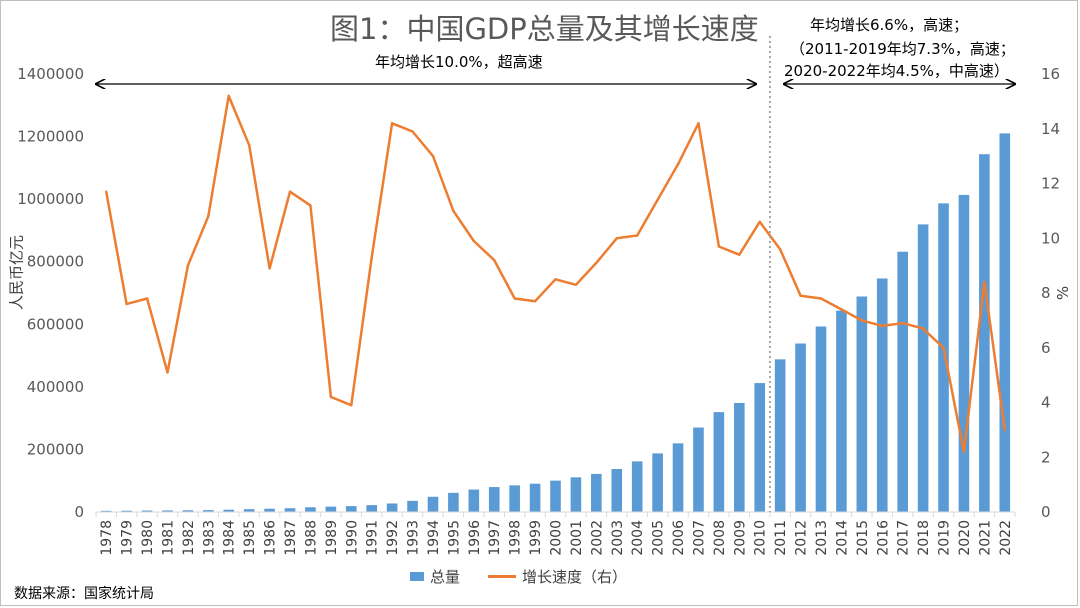  I want to click on x-tick-label: 2014, so click(842, 538).